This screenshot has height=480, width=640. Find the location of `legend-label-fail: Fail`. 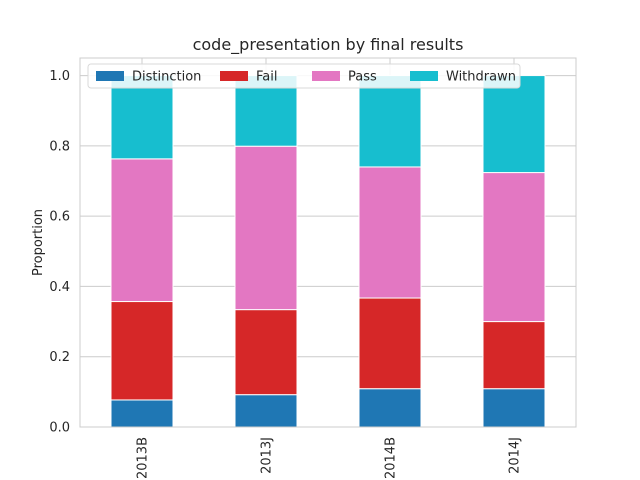

legend-label-fail: Fail is located at coordinates (266, 77).